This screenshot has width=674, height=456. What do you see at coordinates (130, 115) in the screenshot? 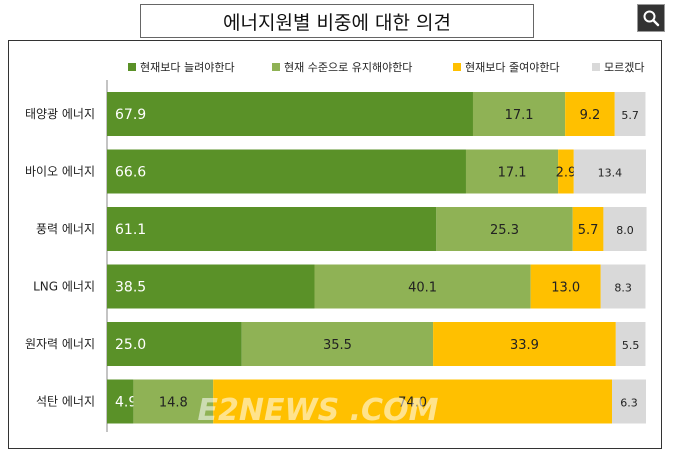
I see `data-label: 67.9` at bounding box center [130, 115].